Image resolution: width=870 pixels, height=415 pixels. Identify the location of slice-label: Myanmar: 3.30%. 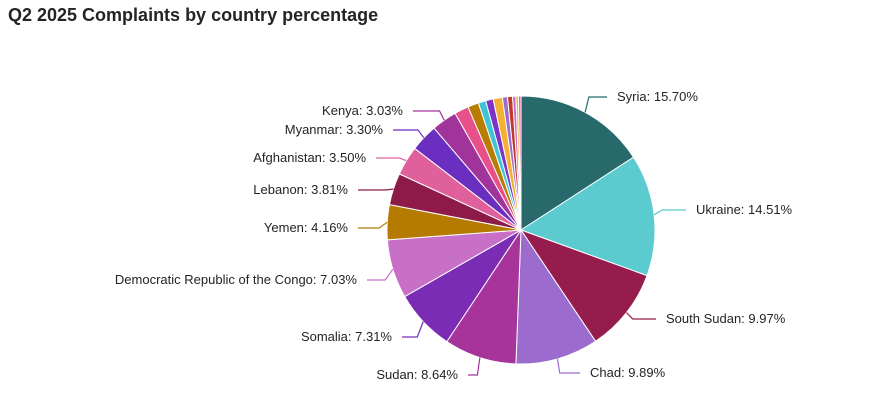
(334, 129).